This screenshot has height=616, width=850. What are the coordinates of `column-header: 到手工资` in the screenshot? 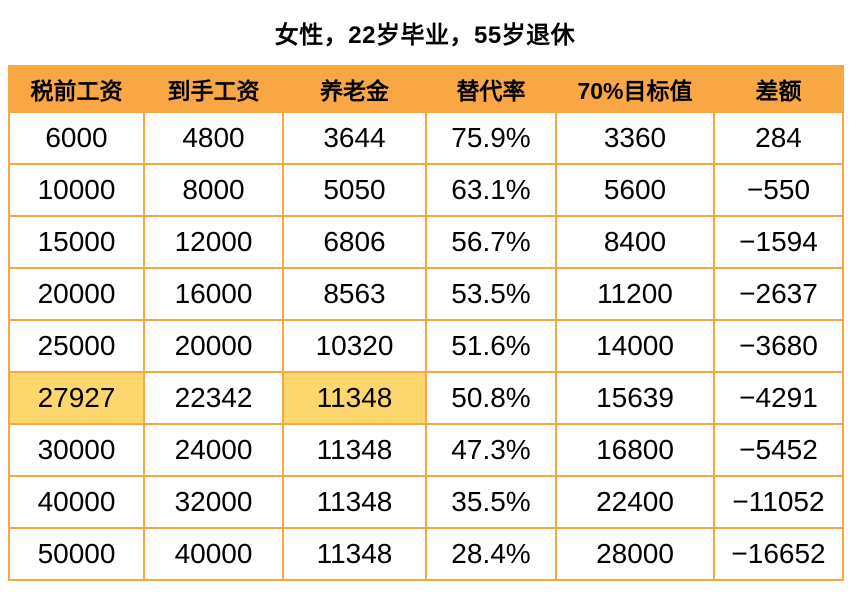 It's located at (213, 89).